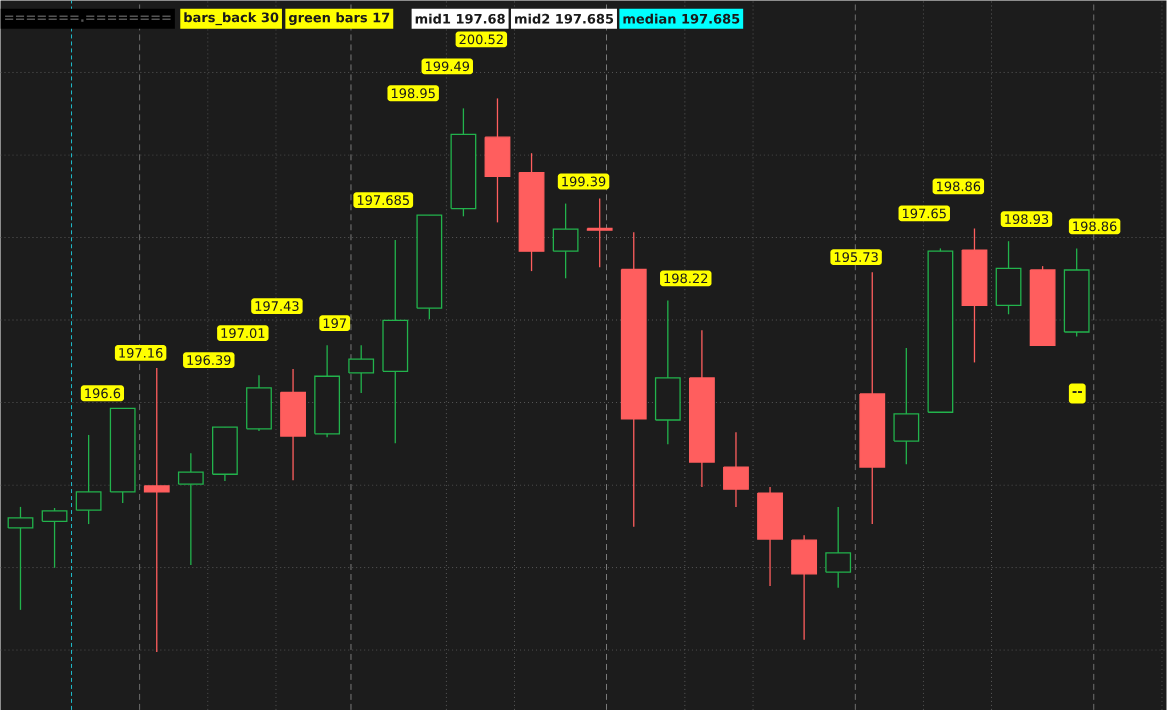 This screenshot has height=710, width=1167. Describe the element at coordinates (383, 200) in the screenshot. I see `text: 197.685` at that location.